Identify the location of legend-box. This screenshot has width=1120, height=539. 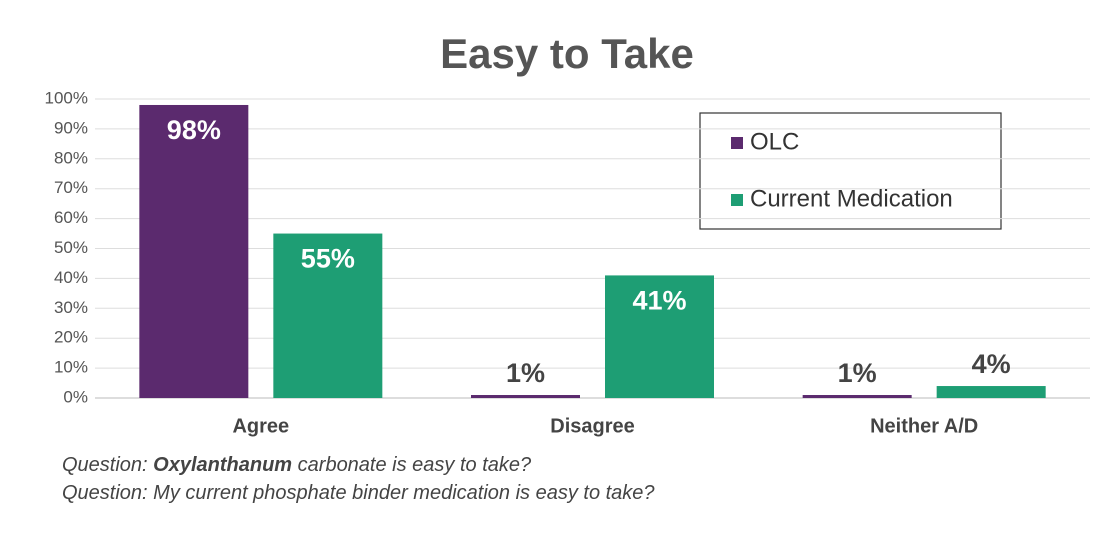
(850, 171).